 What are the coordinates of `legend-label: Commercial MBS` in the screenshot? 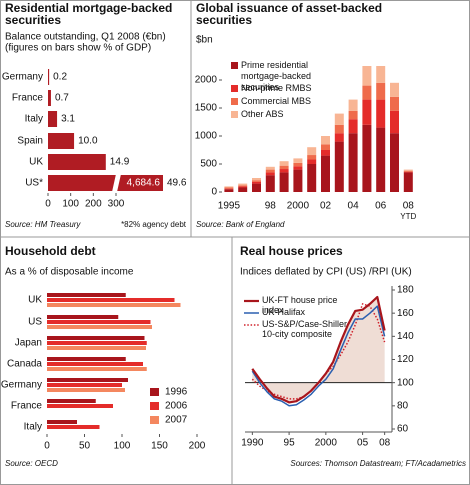 It's located at (276, 101).